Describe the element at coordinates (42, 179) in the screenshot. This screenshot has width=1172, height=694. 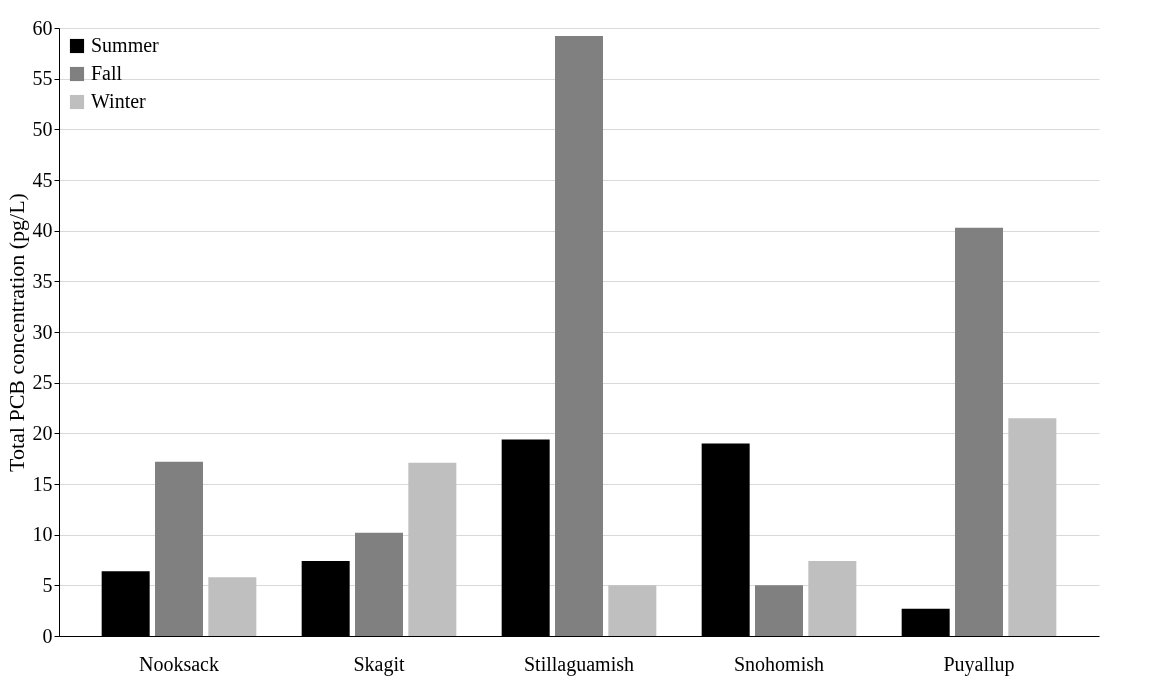
I see `y-tick-label: 45` at that location.